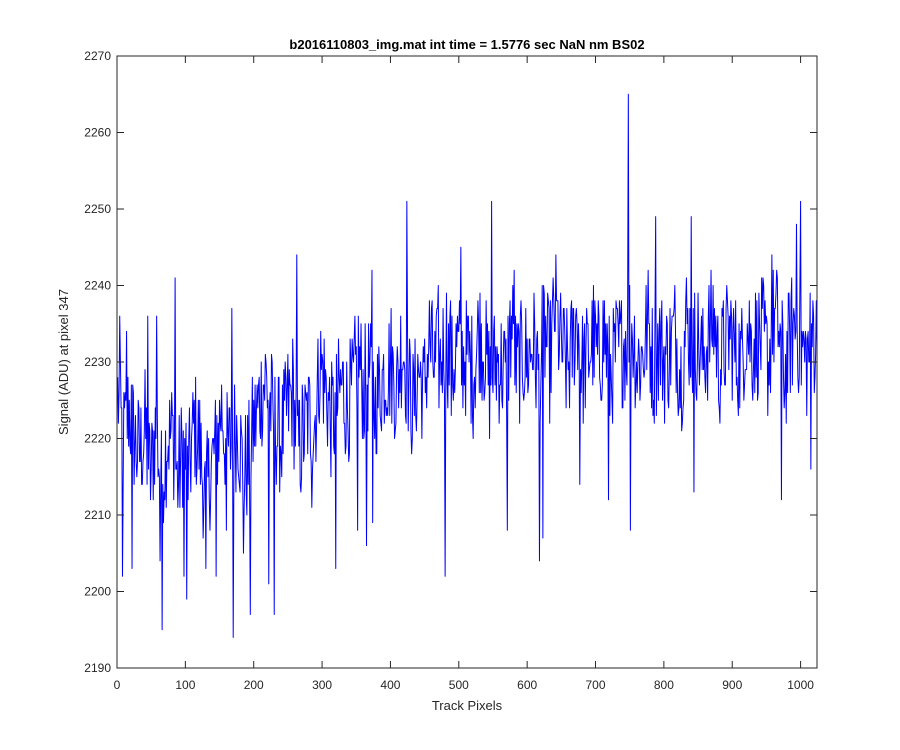  What do you see at coordinates (97, 668) in the screenshot?
I see `y-tick-label: 2190` at bounding box center [97, 668].